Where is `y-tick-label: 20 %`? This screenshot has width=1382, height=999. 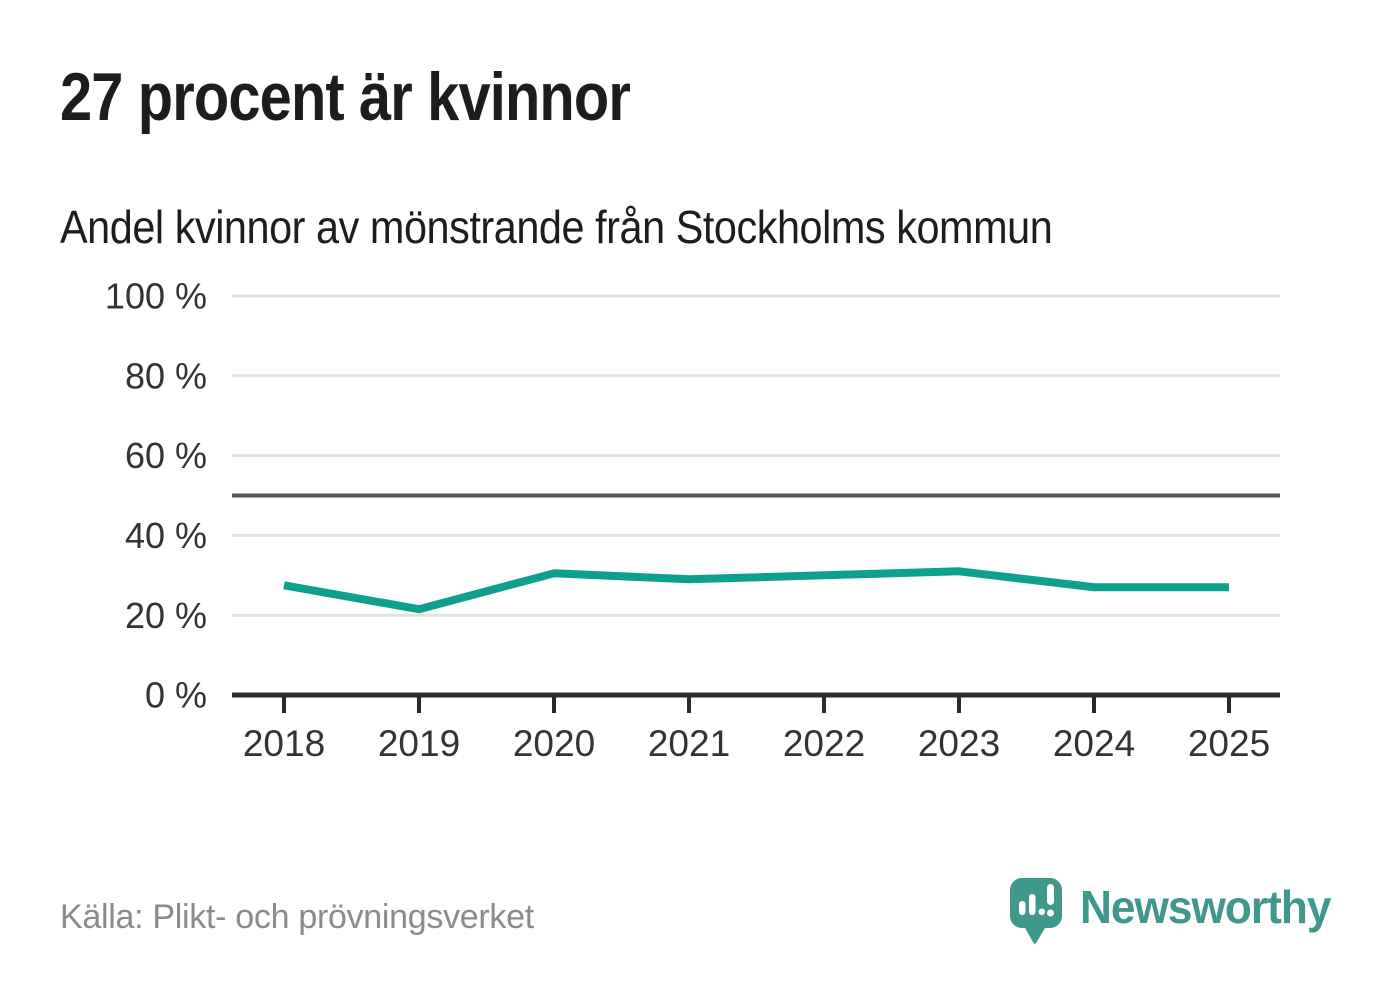 y-tick-label: 20 % is located at coordinates (166, 615).